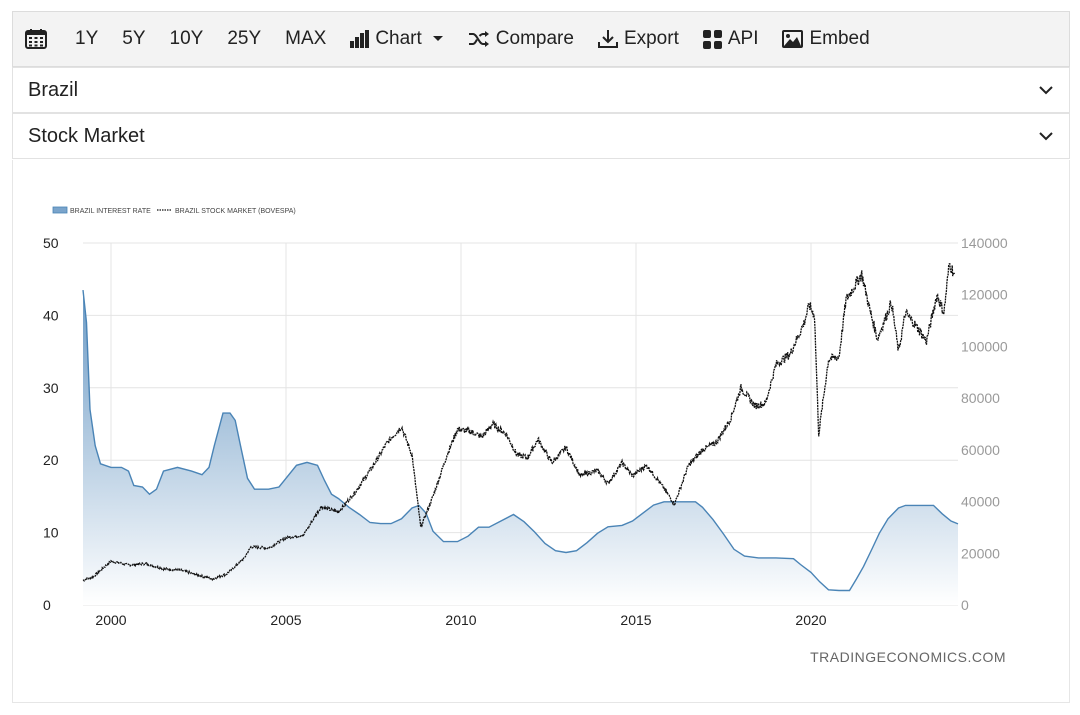 This screenshot has height=715, width=1080. I want to click on y-right-tick-label: 80000, so click(980, 398).